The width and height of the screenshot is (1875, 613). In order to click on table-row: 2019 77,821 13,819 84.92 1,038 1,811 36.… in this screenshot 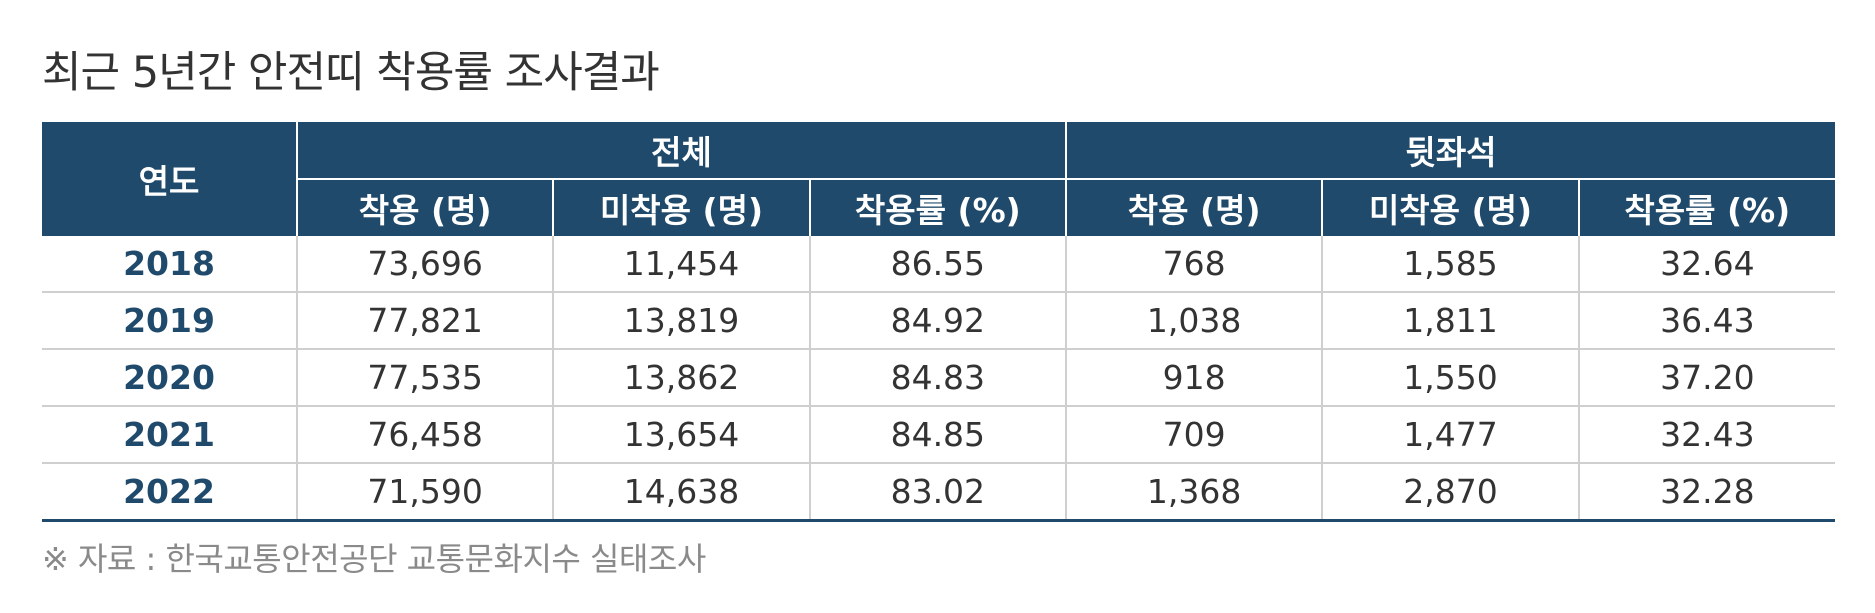, I will do `click(939, 321)`.